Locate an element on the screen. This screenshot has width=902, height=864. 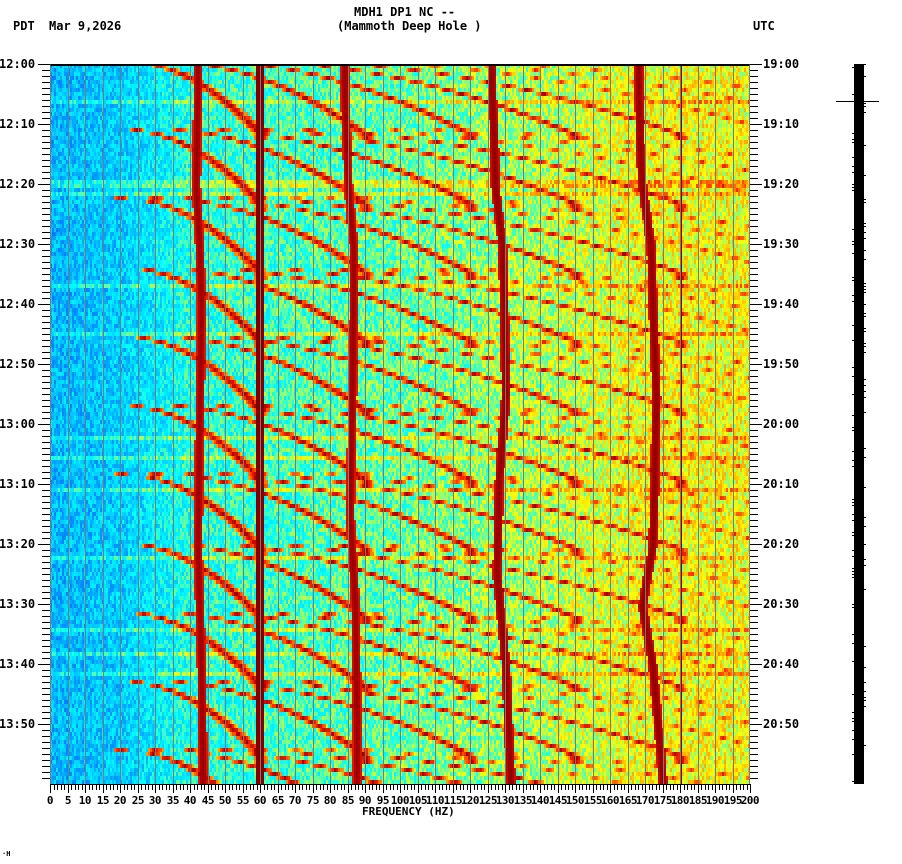
left-time-label: 13:40 is located at coordinates (18, 664).